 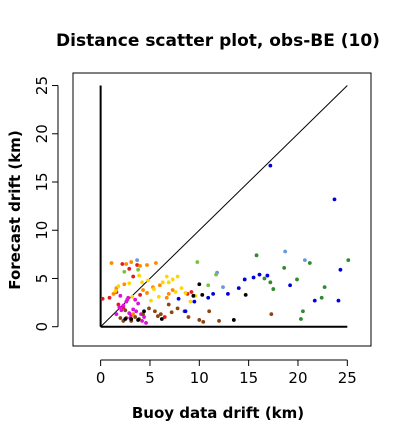 What do you see at coordinates (42, 327) in the screenshot?
I see `y-tick-label: 0` at bounding box center [42, 327].